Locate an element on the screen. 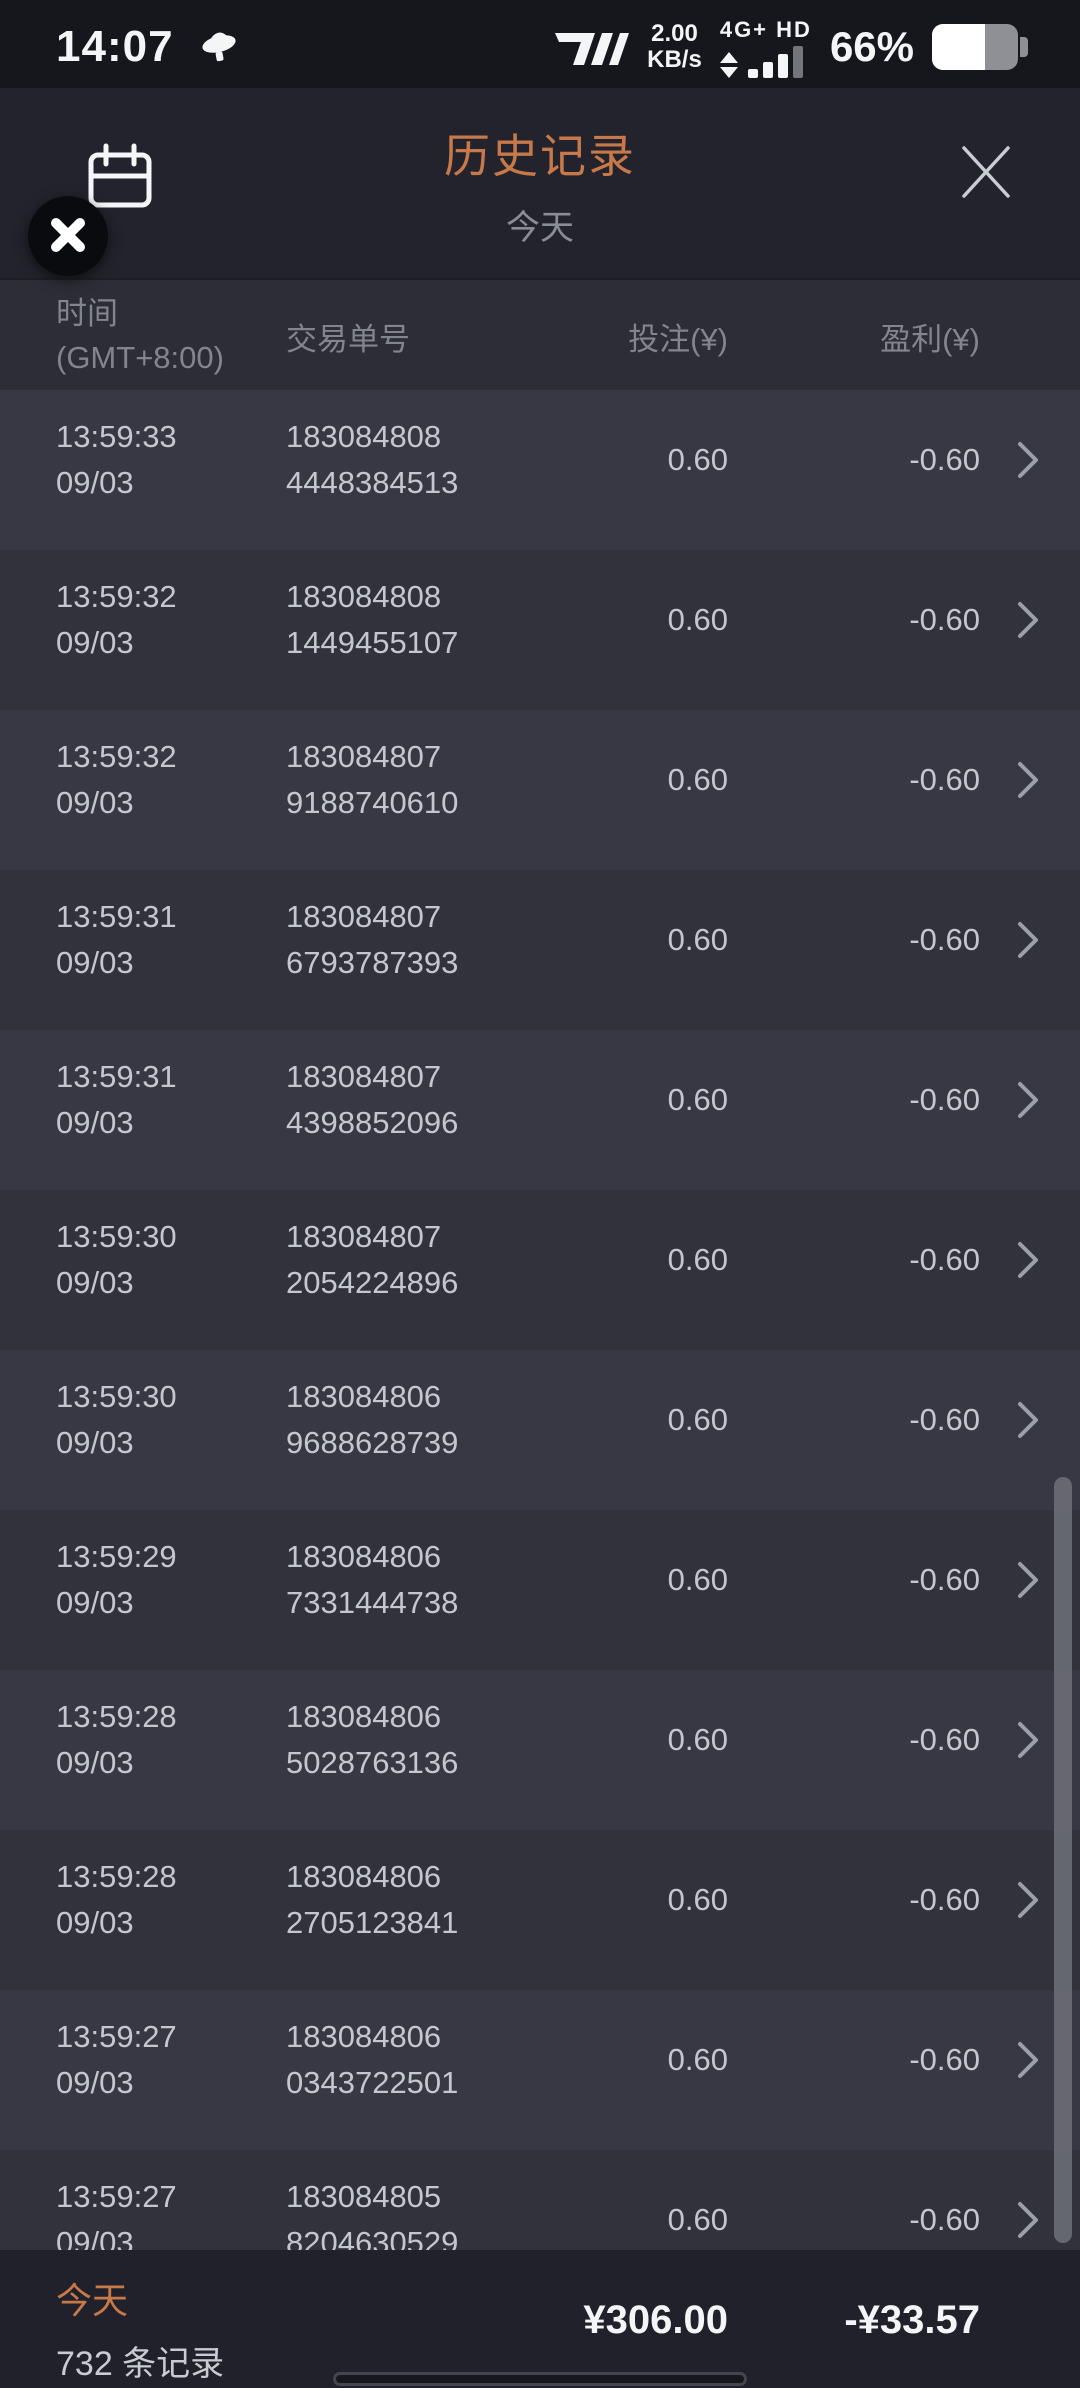 This screenshot has height=2388, width=1080. row-order-number: 183084807 9188740610 is located at coordinates (372, 779).